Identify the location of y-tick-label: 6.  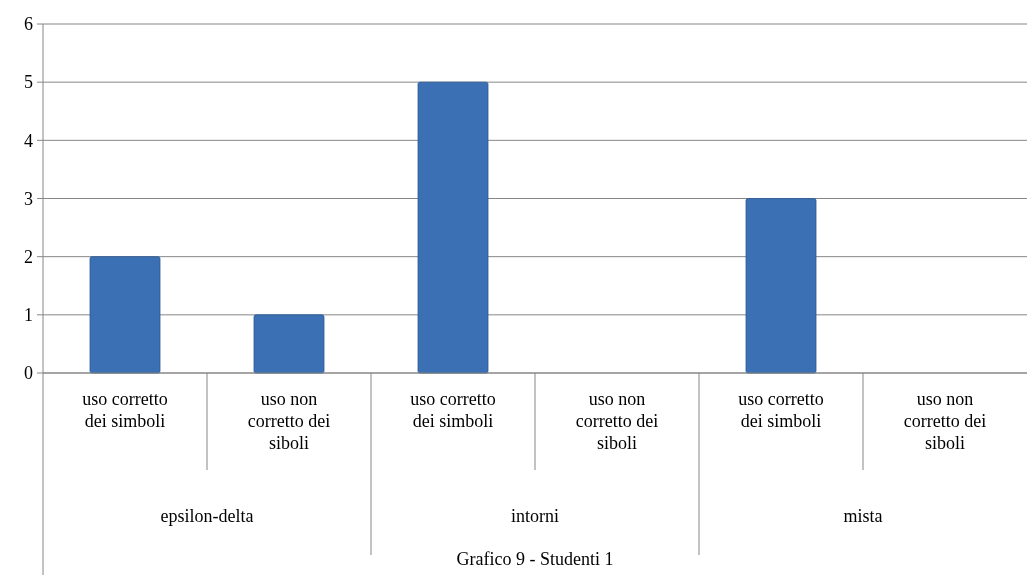
(28, 24).